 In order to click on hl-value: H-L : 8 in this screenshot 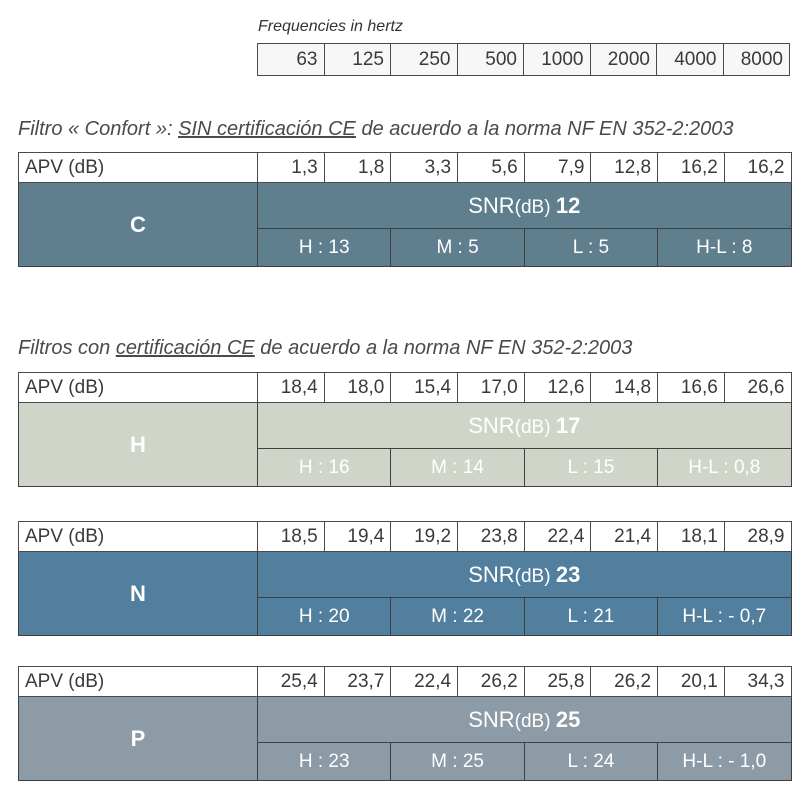, I will do `click(724, 247)`.